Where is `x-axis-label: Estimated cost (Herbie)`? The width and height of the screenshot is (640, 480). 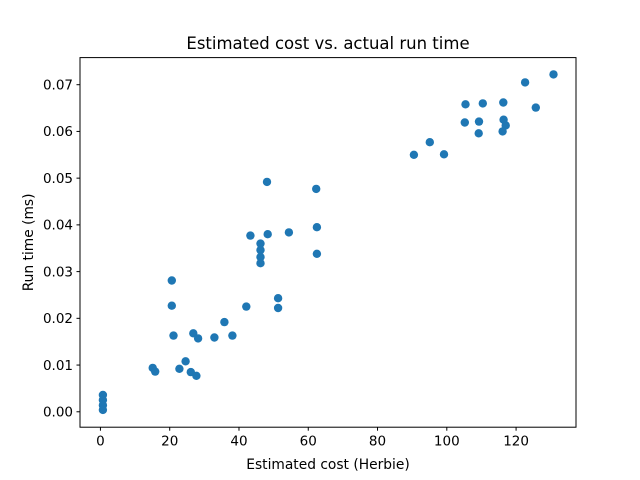
x-axis-label: Estimated cost (Herbie) is located at coordinates (327, 465).